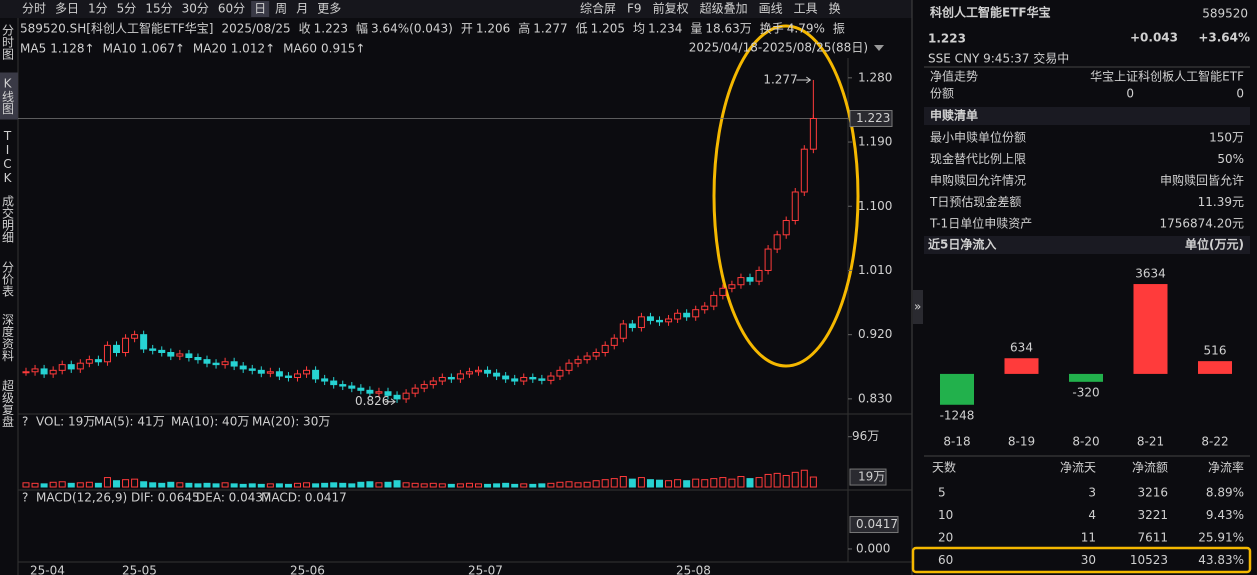  Describe the element at coordinates (281, 9) in the screenshot. I see `toolbar-tab: 周` at that location.